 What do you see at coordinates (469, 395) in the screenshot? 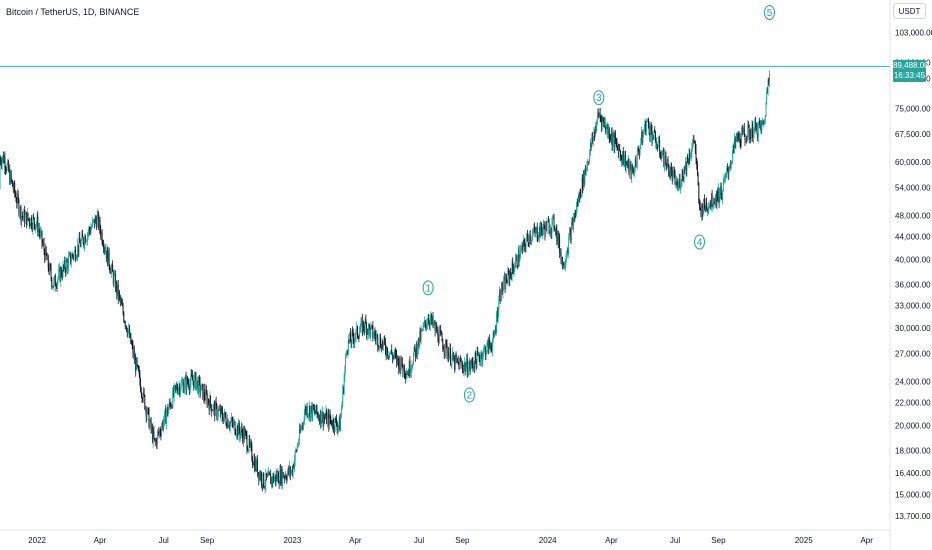
I see `wave-label-circle` at bounding box center [469, 395].